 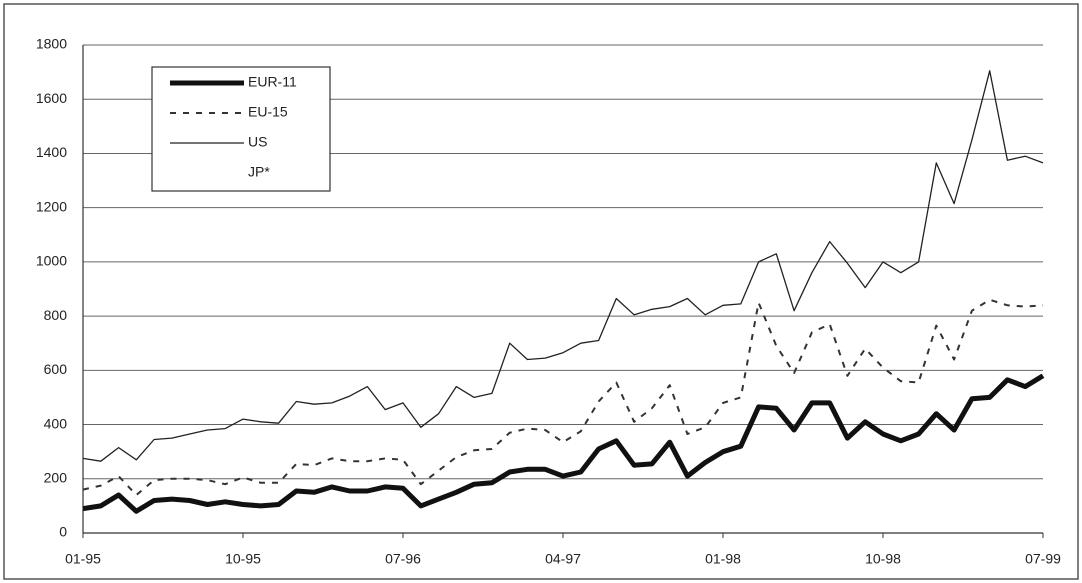 I want to click on y-tick-label: 1000, so click(x=51, y=261).